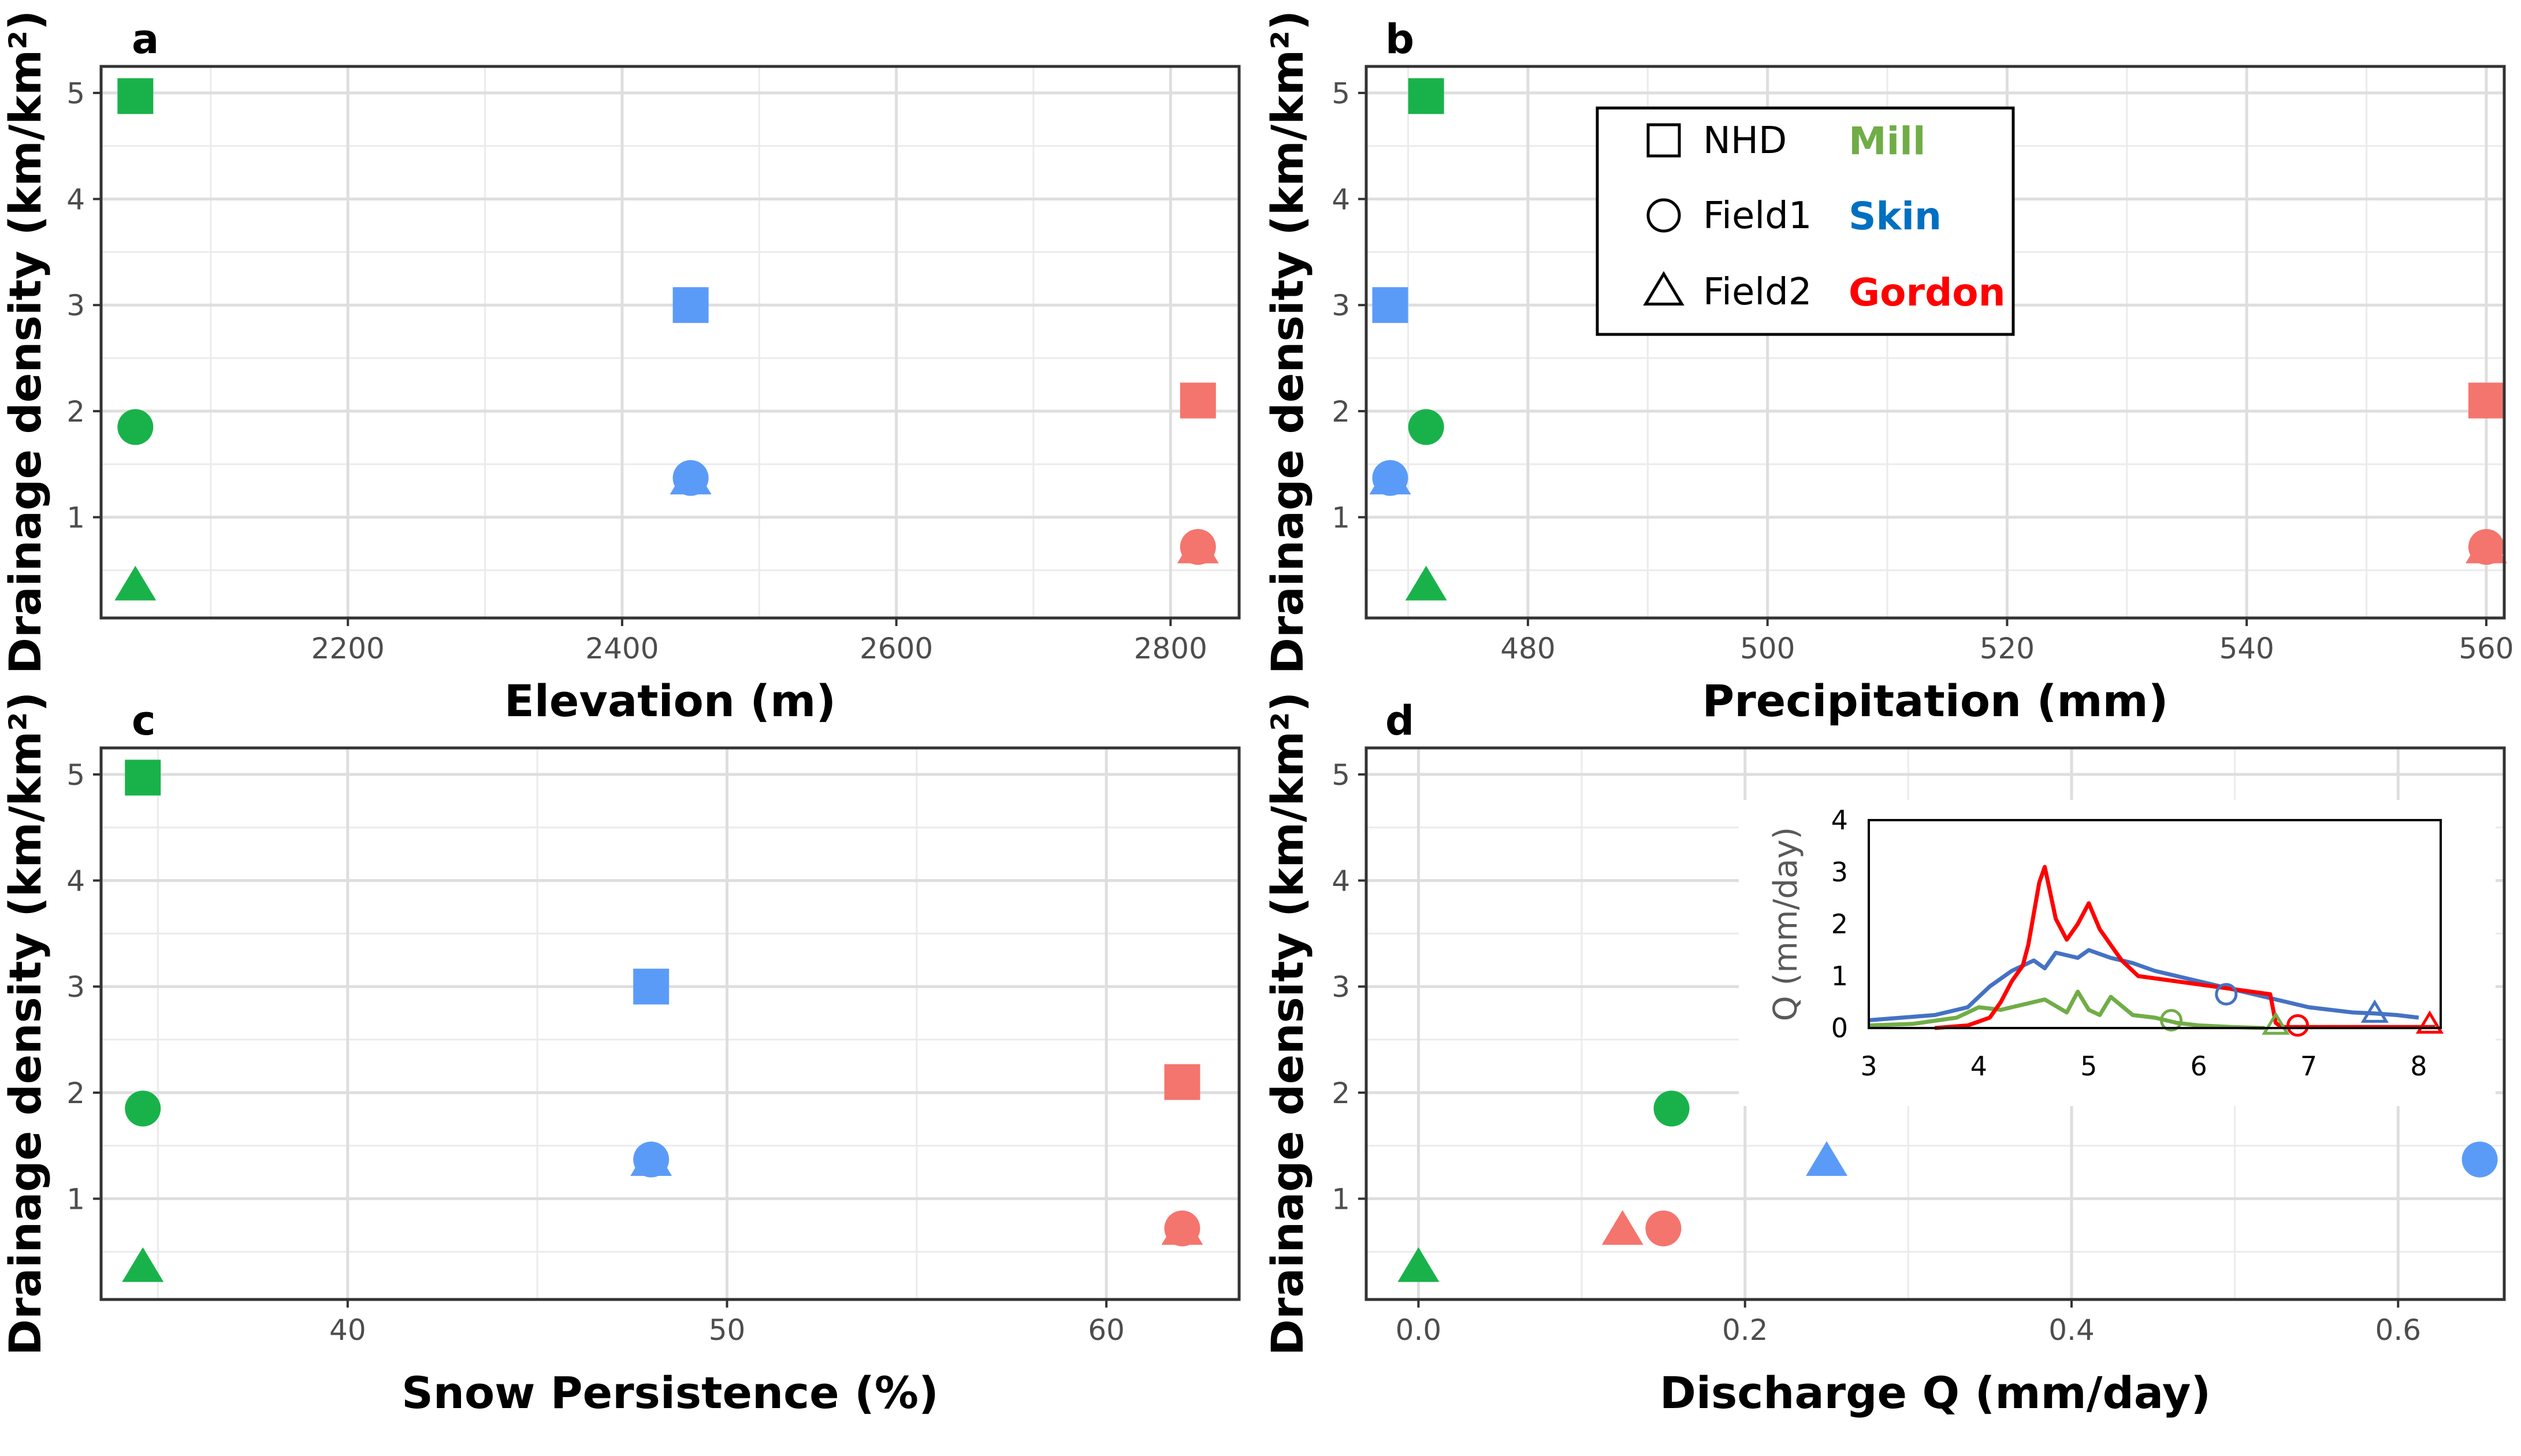 This screenshot has width=2521, height=1456. What do you see at coordinates (1839, 1028) in the screenshot?
I see `inset-y-tick-label: 0` at bounding box center [1839, 1028].